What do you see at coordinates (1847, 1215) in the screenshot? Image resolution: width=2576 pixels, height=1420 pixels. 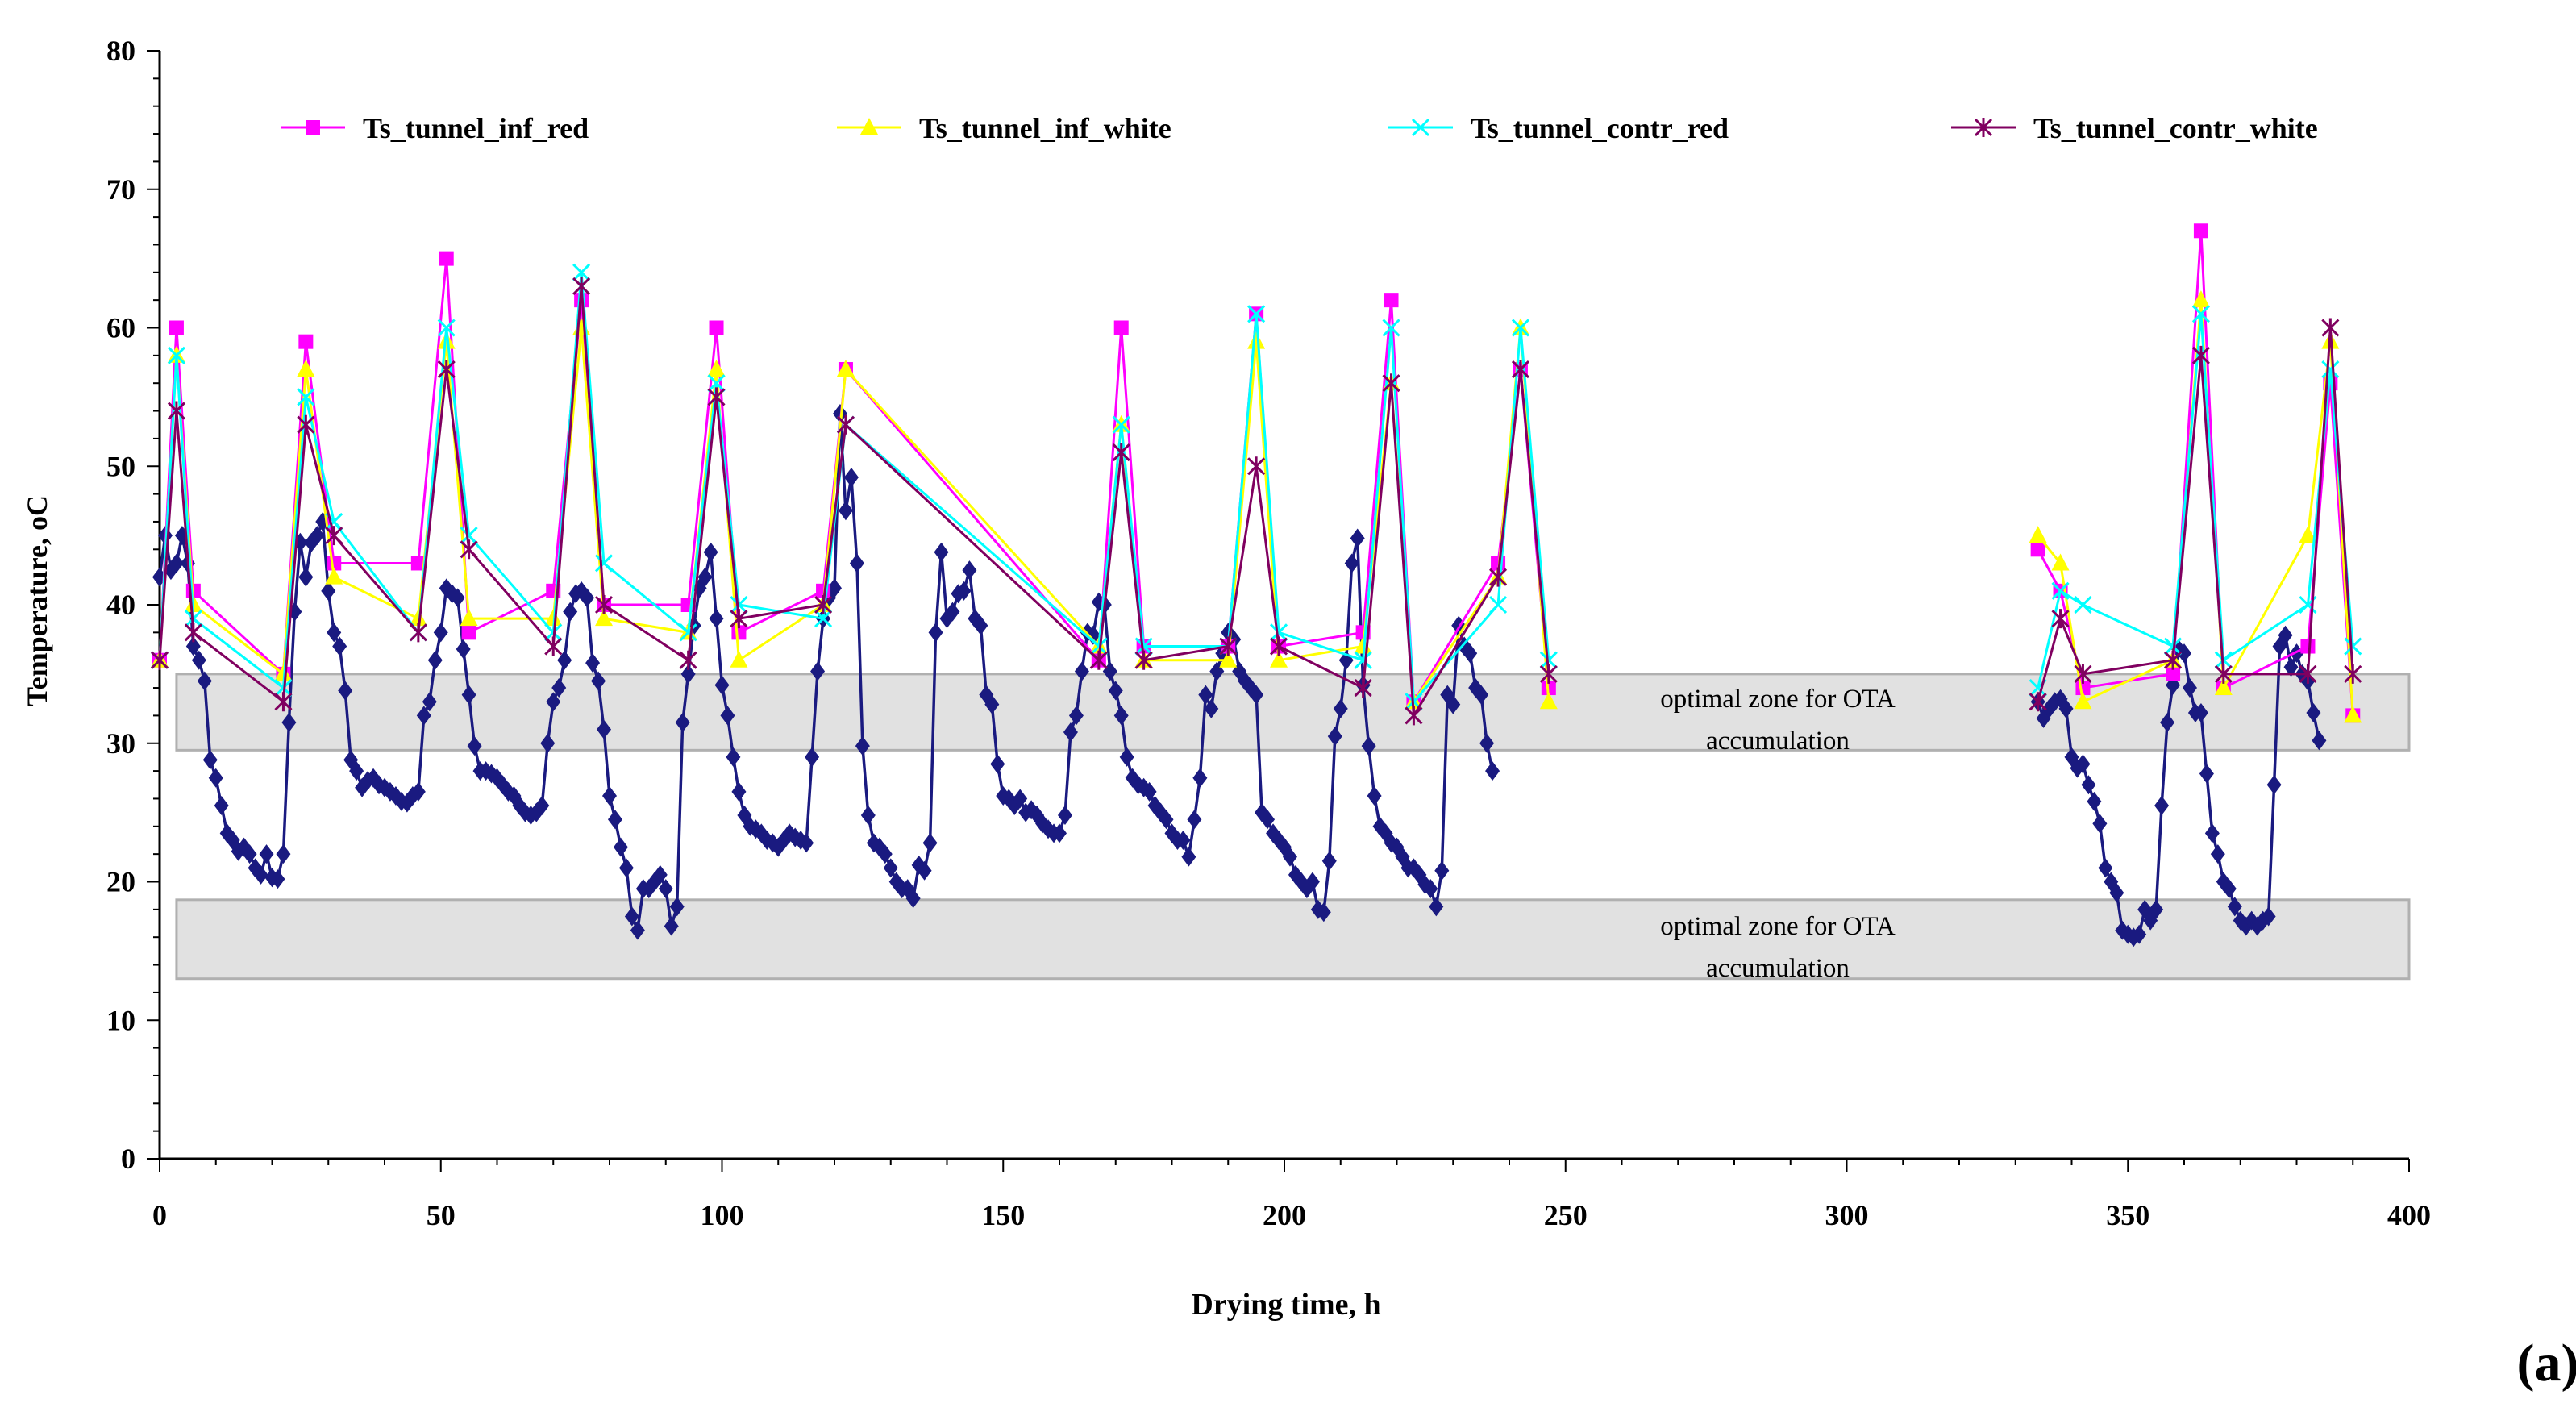 I see `x-tick-label: 300` at bounding box center [1847, 1215].